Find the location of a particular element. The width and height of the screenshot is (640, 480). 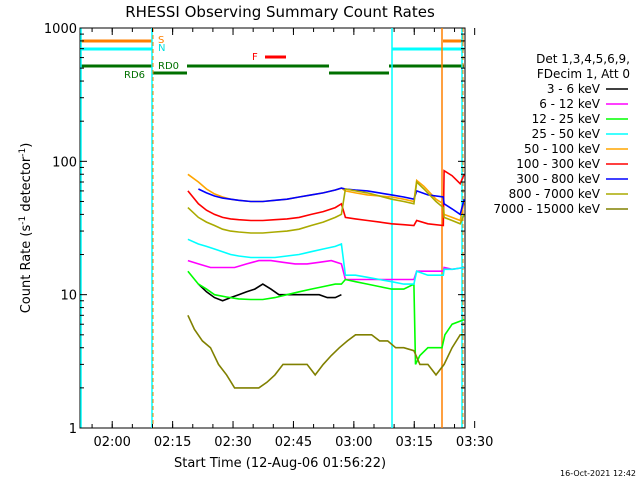

legend-label-1: 3 - 6 keV is located at coordinates (574, 89).